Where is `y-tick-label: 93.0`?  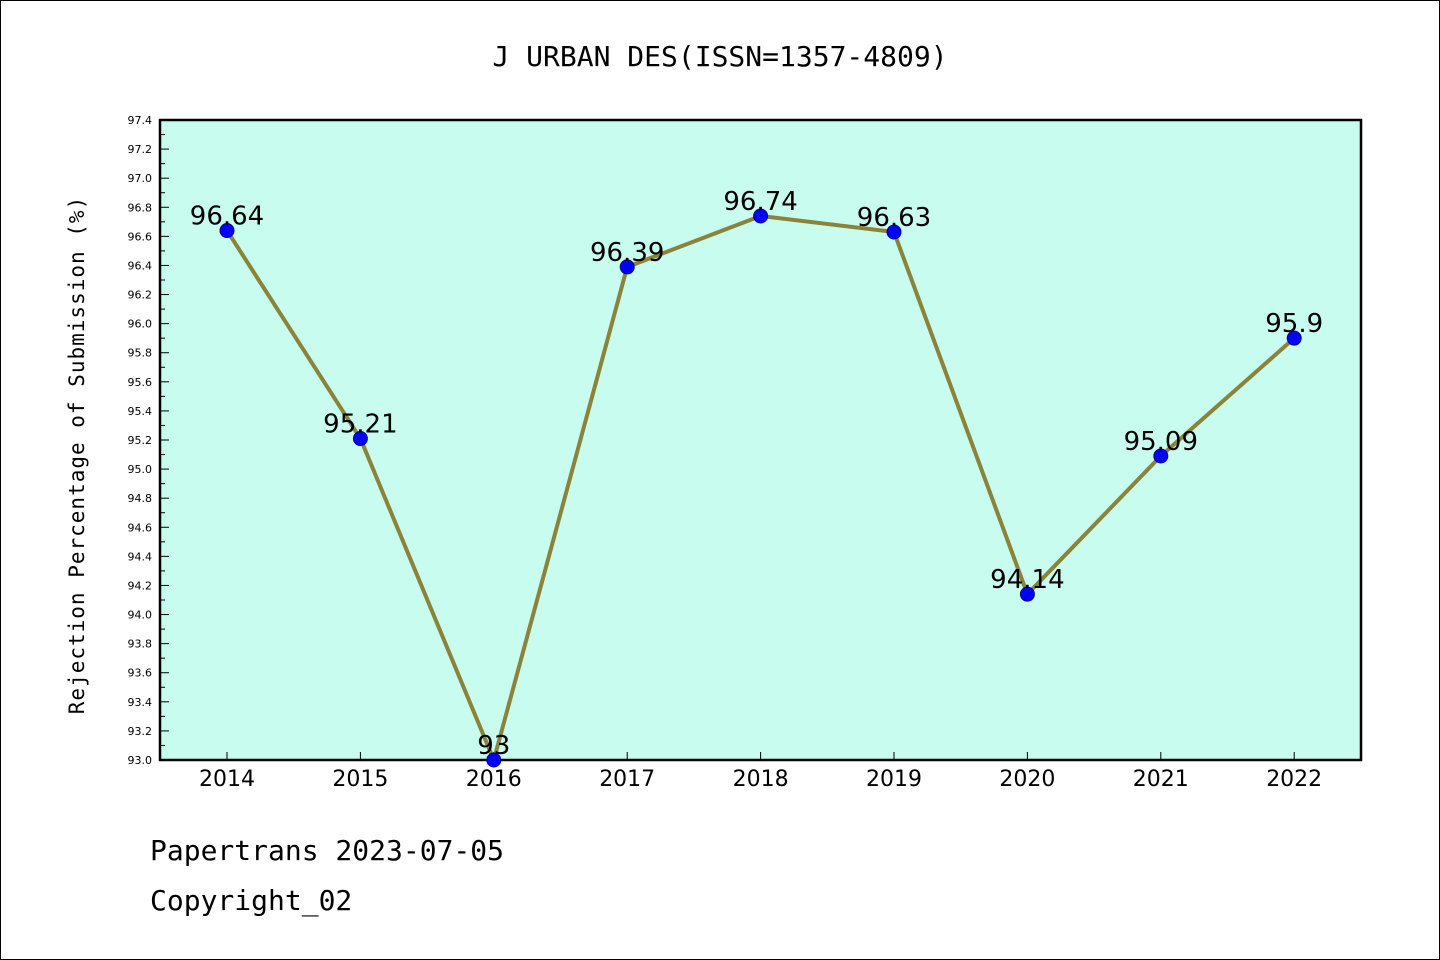 y-tick-label: 93.0 is located at coordinates (140, 760).